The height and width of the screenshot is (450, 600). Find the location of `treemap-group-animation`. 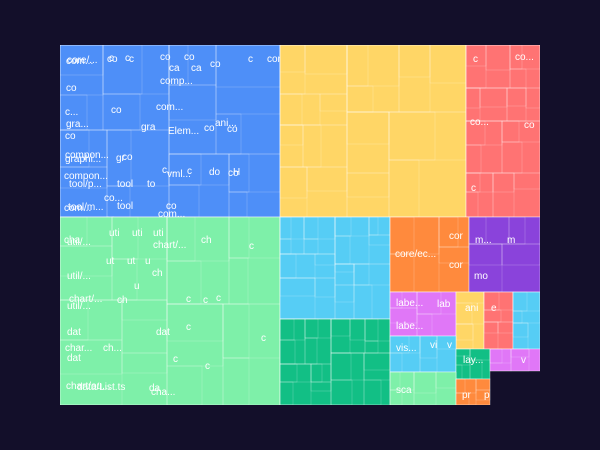

treemap-group-animation is located at coordinates (470, 320).